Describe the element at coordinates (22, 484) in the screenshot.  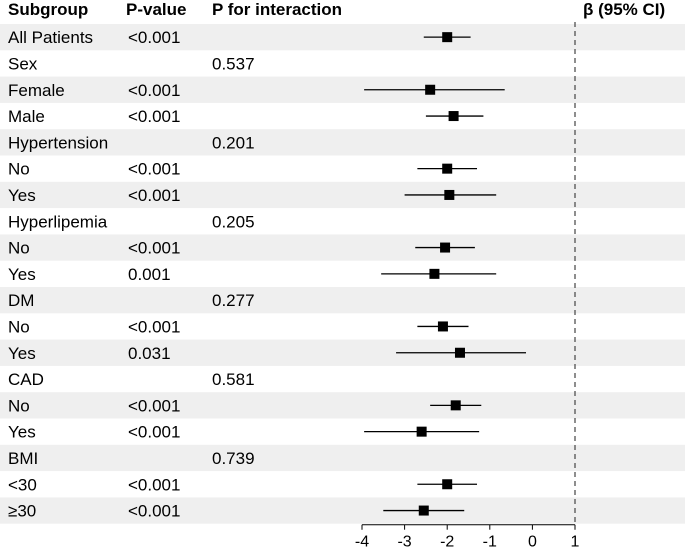
I see `row-label: <30` at that location.